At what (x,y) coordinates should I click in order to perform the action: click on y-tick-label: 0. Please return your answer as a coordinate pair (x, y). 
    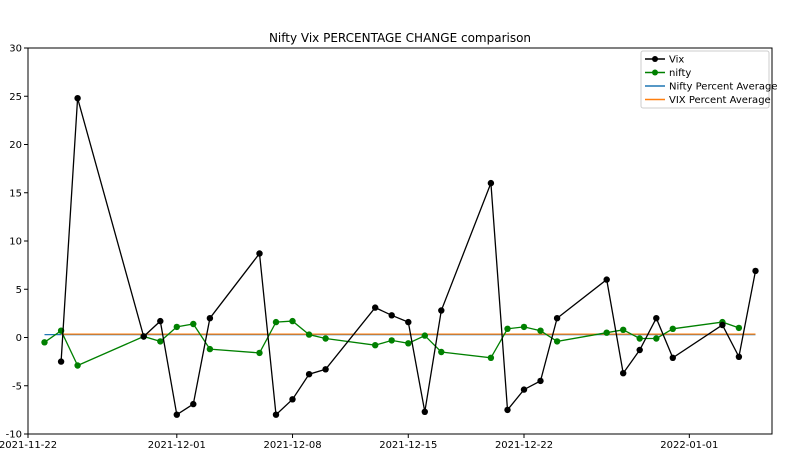
    Looking at the image, I should click on (19, 338).